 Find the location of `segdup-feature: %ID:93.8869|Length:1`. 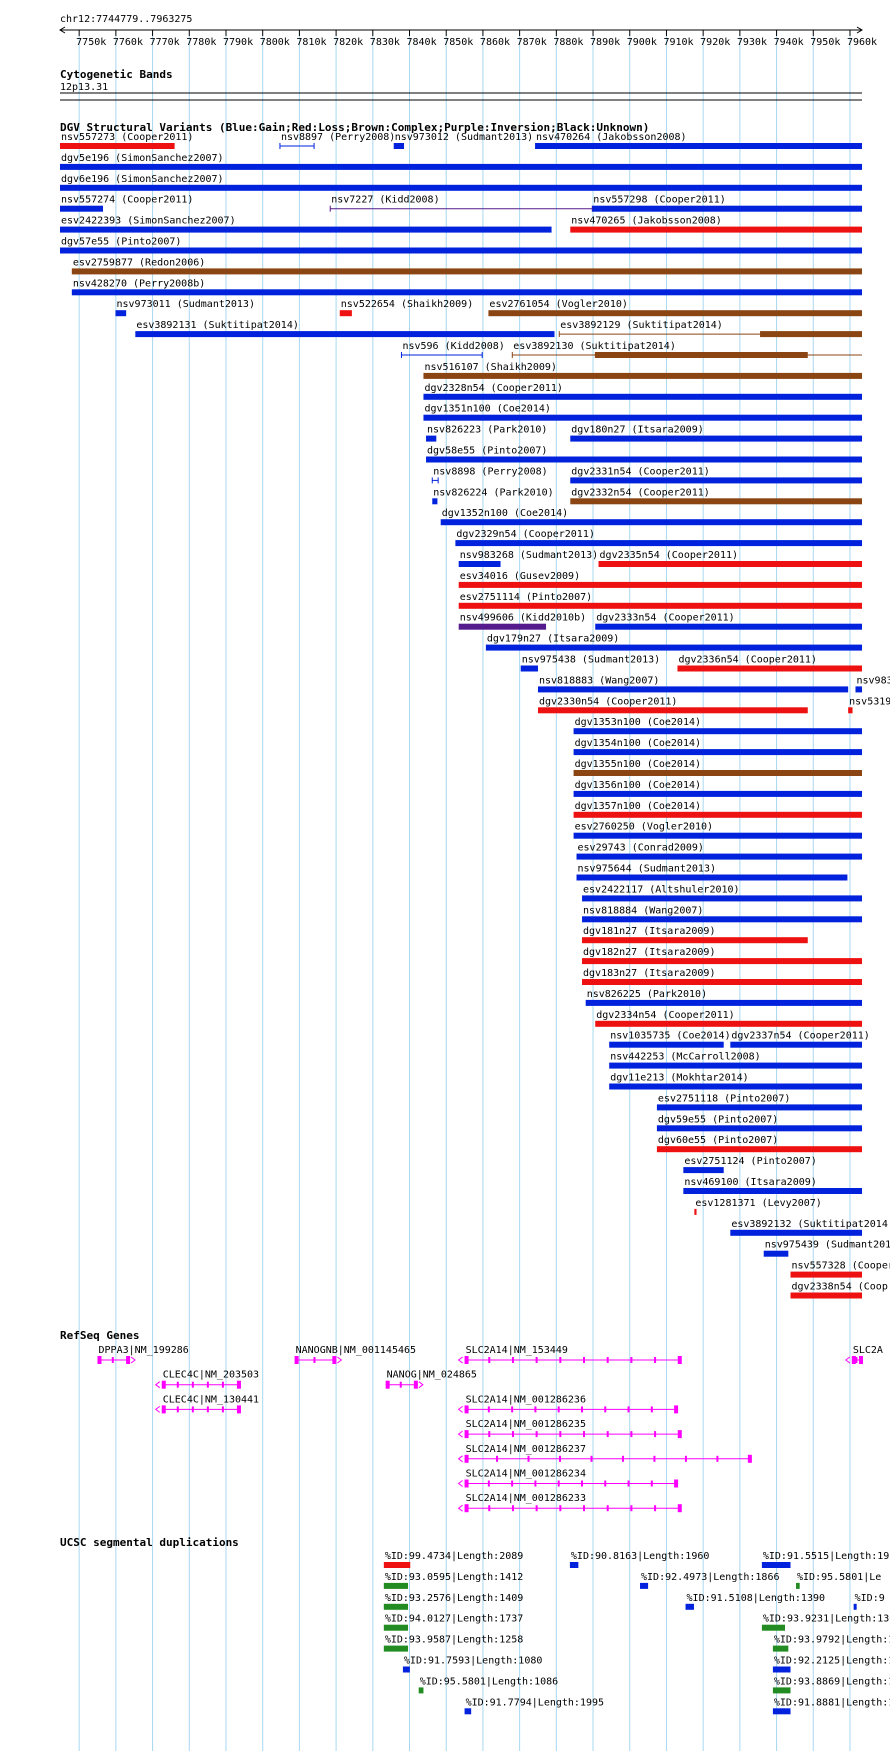

segdup-feature: %ID:93.8869|Length:1 is located at coordinates (831, 1685).